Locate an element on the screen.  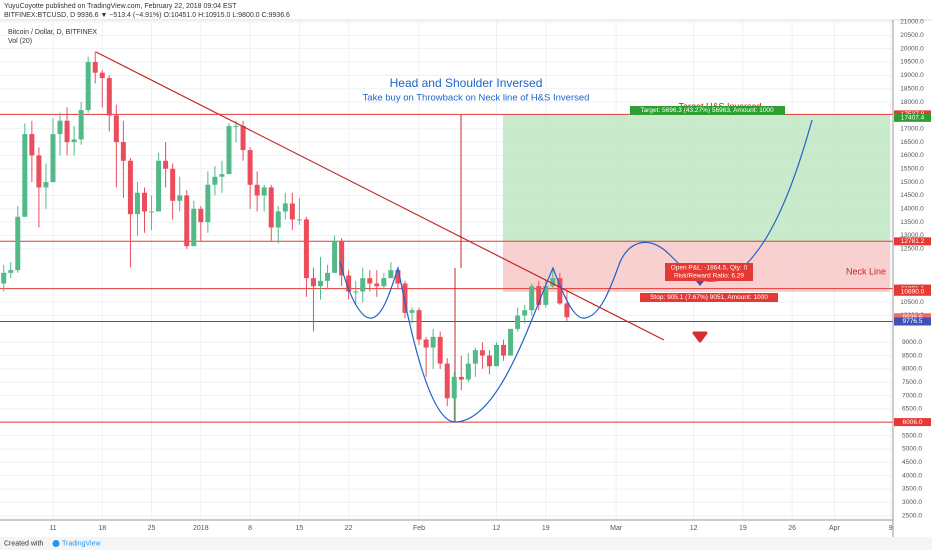
x-tick-label: 2018 is located at coordinates (201, 528).